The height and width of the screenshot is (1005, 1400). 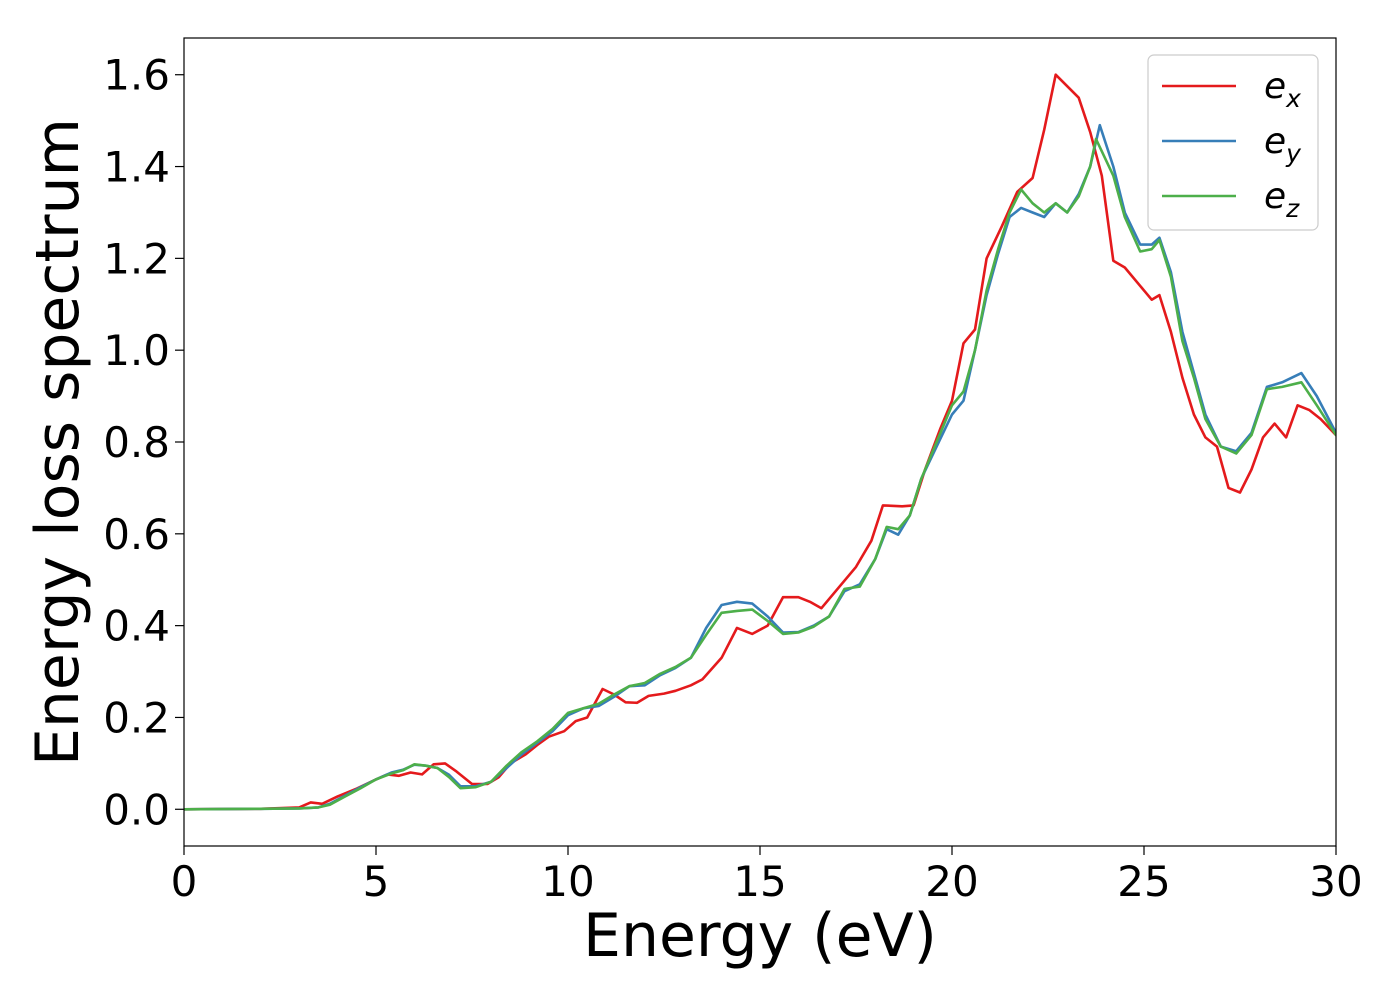 I want to click on x-tick-label: 0, so click(x=184, y=881).